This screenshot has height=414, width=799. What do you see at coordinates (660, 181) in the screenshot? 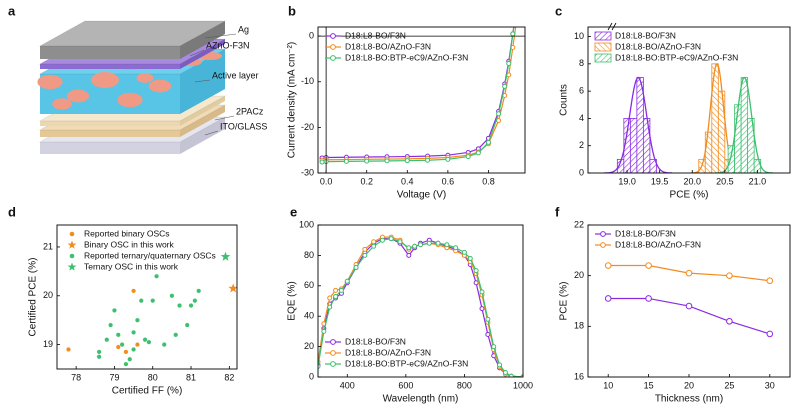
I see `x-tick-label: 19.5` at bounding box center [660, 181].